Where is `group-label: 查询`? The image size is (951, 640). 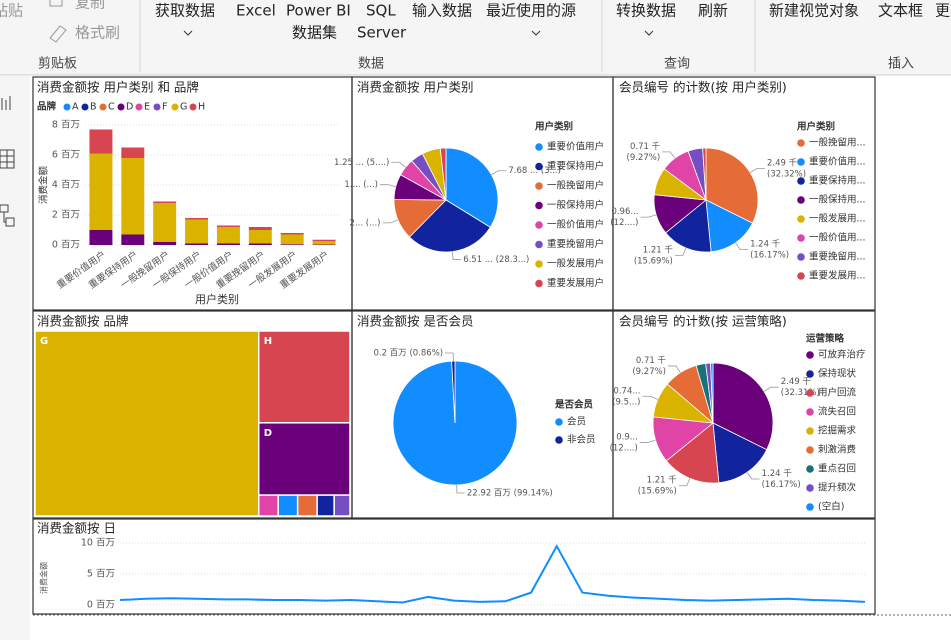 group-label: 查询 is located at coordinates (677, 64).